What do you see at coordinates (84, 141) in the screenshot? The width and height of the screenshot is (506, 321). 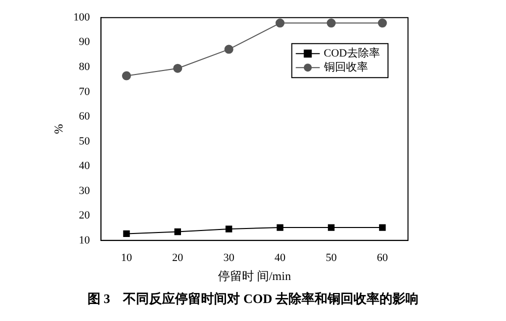 I see `y-tick-label: 50` at bounding box center [84, 141].